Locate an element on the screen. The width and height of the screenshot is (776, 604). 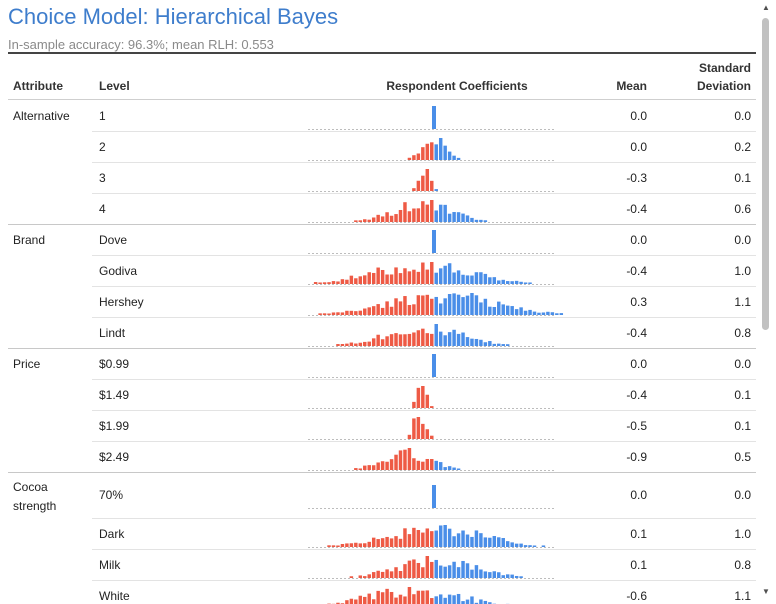
scroll-down-icon: ▼ is located at coordinates (766, 591).